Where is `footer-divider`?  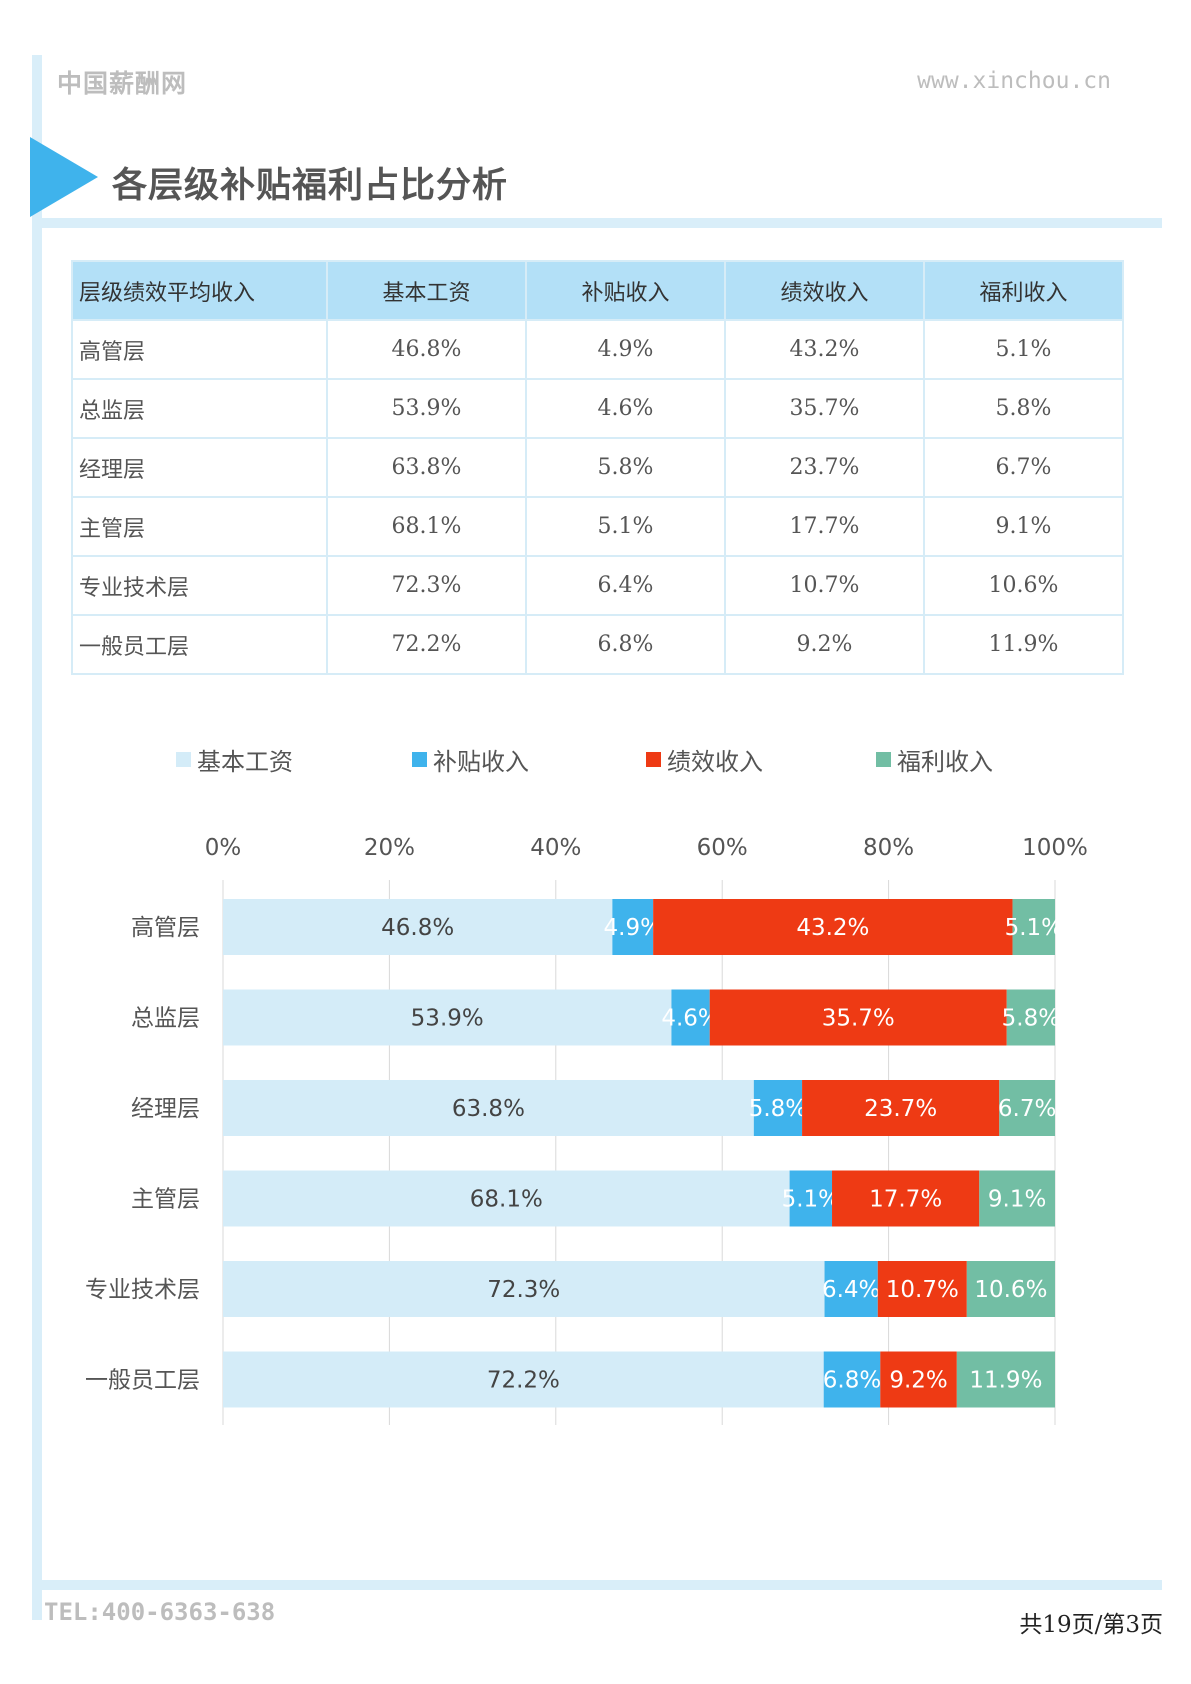 footer-divider is located at coordinates (602, 1585).